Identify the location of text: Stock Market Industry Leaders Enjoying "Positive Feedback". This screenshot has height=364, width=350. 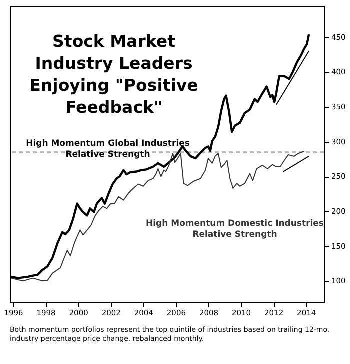
(114, 74).